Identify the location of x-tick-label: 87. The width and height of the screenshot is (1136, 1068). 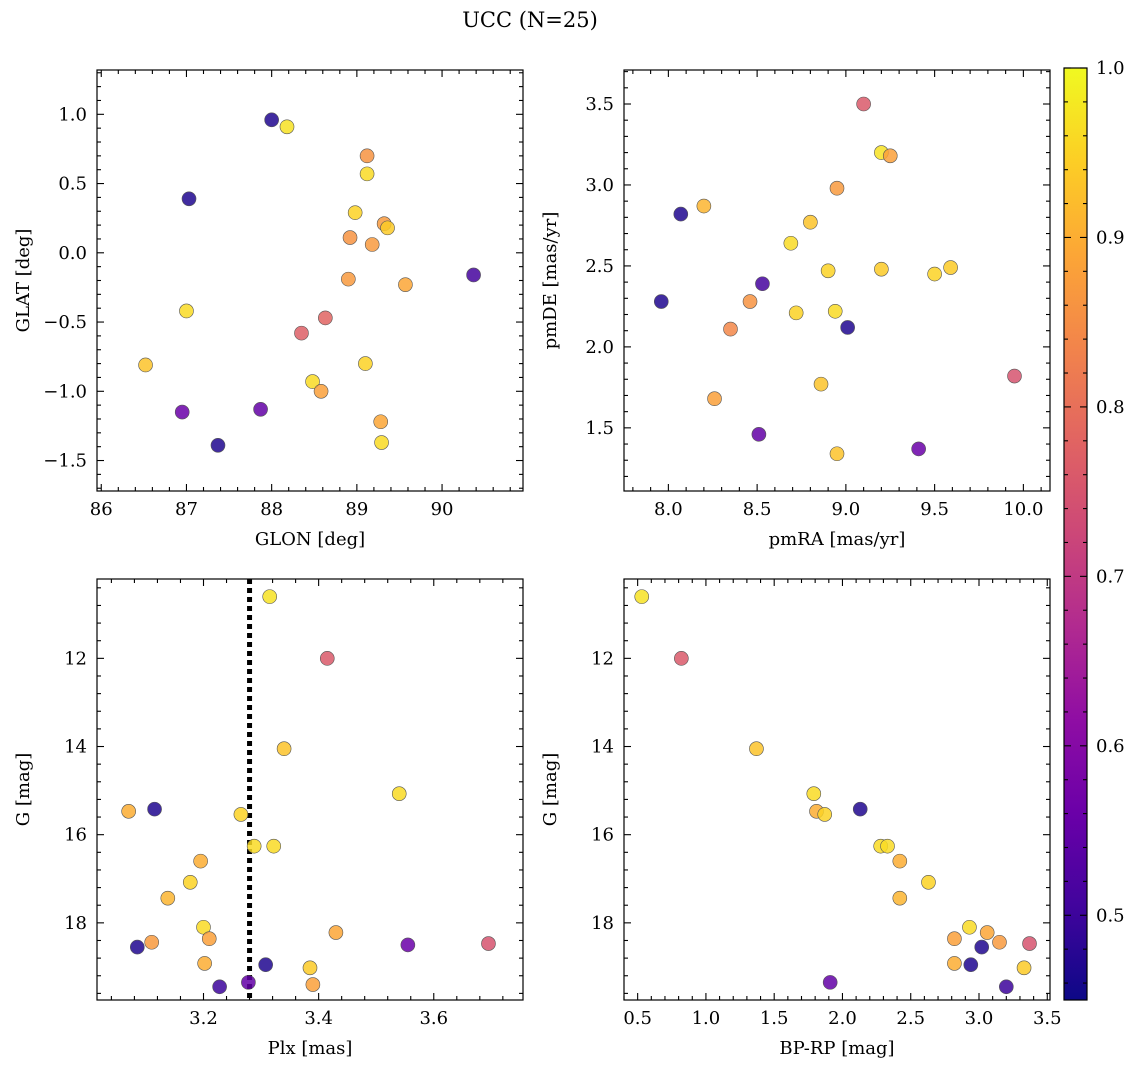
(186, 509).